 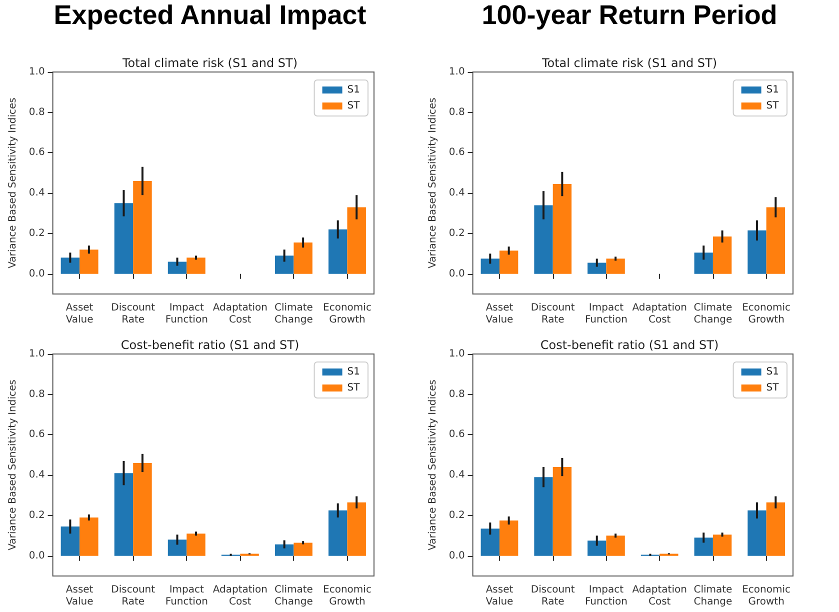 What do you see at coordinates (210, 15) in the screenshot?
I see `text: Expected Annual Impact` at bounding box center [210, 15].